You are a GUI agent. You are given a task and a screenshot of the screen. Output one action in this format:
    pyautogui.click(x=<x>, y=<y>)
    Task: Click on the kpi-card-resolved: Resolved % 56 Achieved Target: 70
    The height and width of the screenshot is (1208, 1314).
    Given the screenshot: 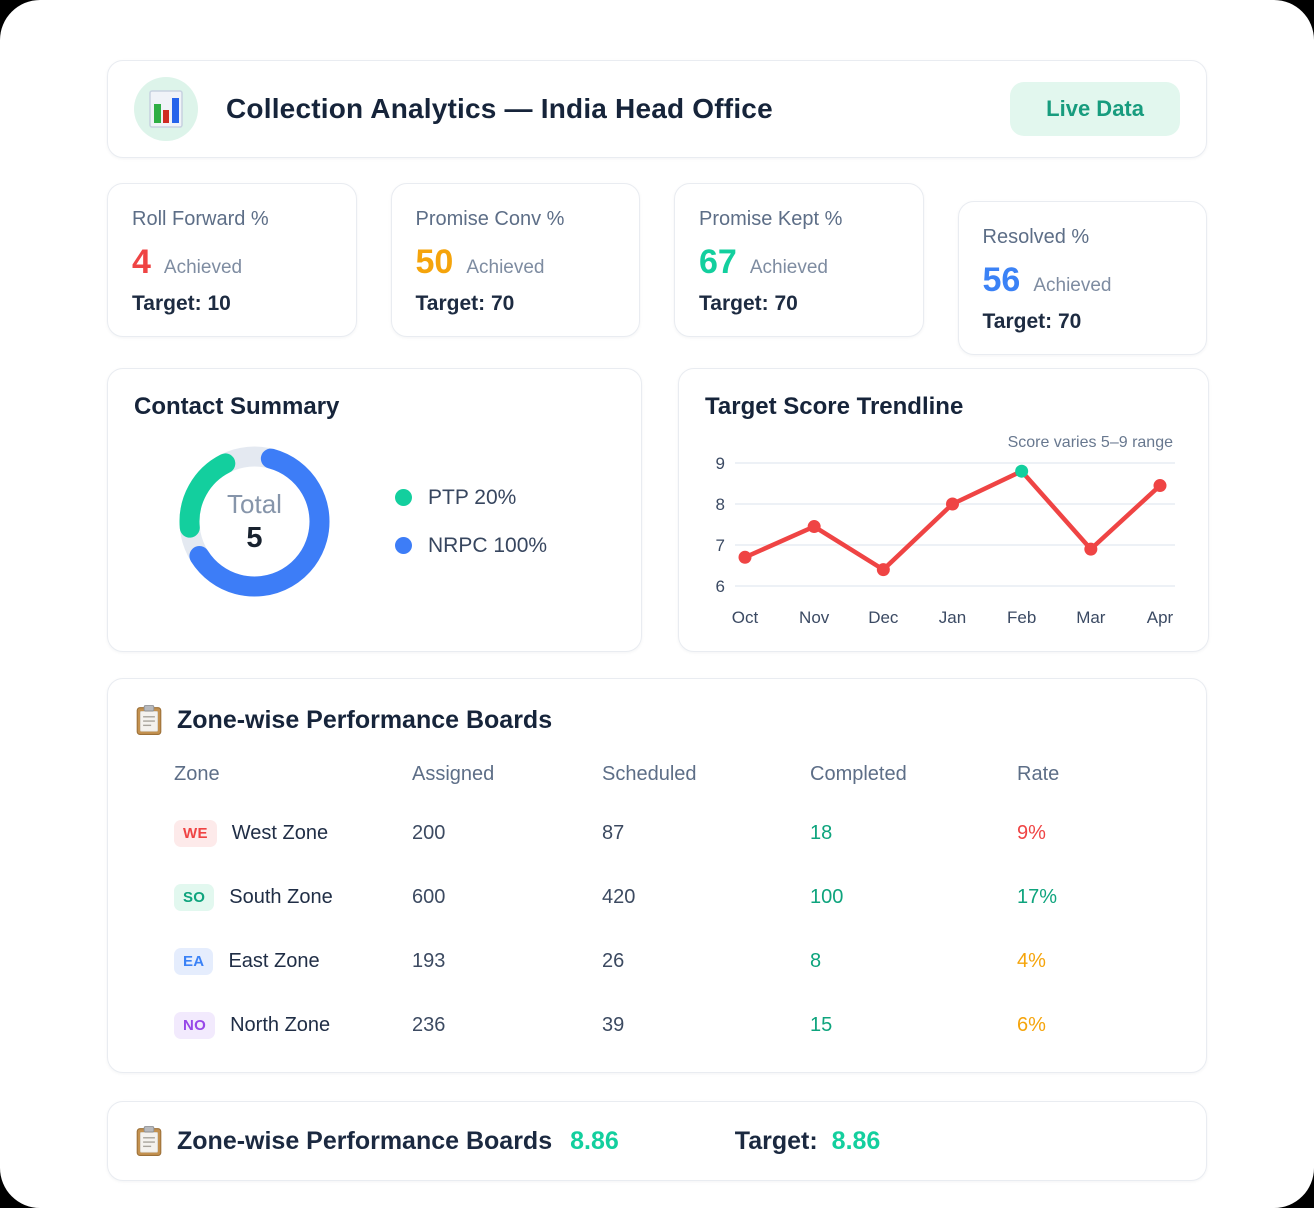 What is the action you would take?
    pyautogui.click(x=1082, y=278)
    